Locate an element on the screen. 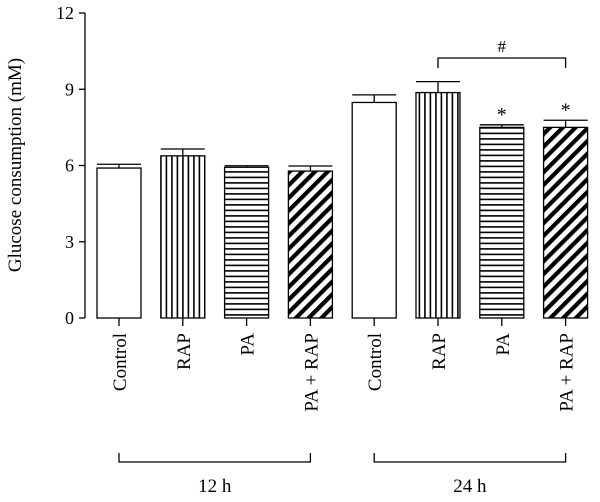 The image size is (600, 502). group-label: 24 h is located at coordinates (470, 486).